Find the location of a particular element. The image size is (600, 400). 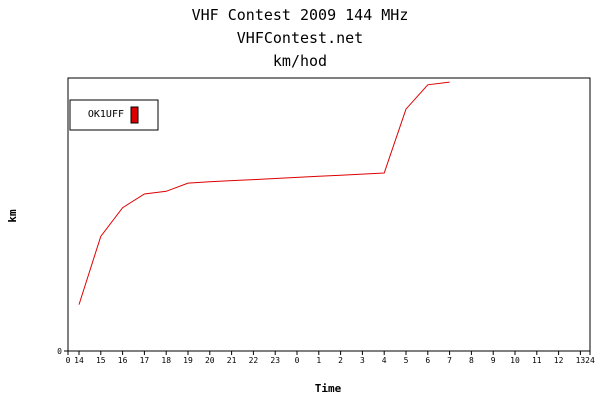

x-tick-label: 12 is located at coordinates (559, 360).